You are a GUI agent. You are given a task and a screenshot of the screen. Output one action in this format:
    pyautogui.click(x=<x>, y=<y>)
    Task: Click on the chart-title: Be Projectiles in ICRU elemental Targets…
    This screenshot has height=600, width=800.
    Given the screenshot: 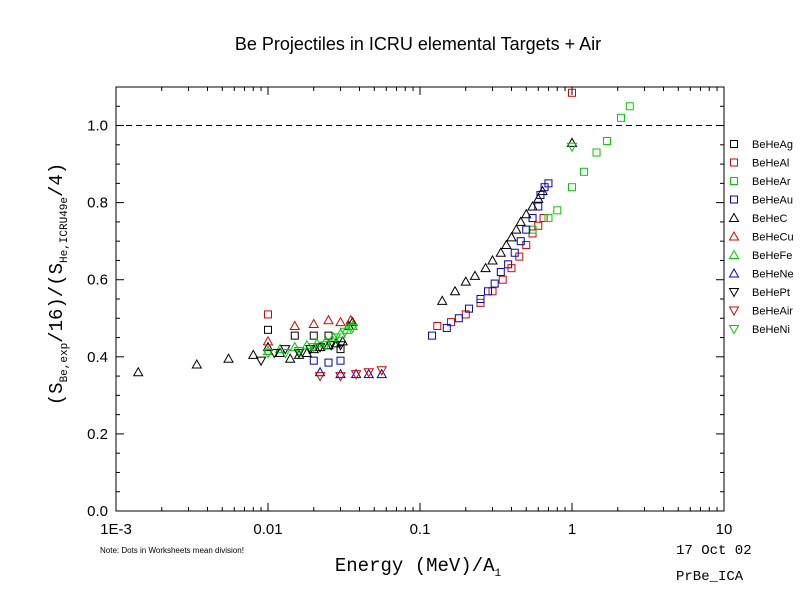 What is the action you would take?
    pyautogui.click(x=418, y=44)
    